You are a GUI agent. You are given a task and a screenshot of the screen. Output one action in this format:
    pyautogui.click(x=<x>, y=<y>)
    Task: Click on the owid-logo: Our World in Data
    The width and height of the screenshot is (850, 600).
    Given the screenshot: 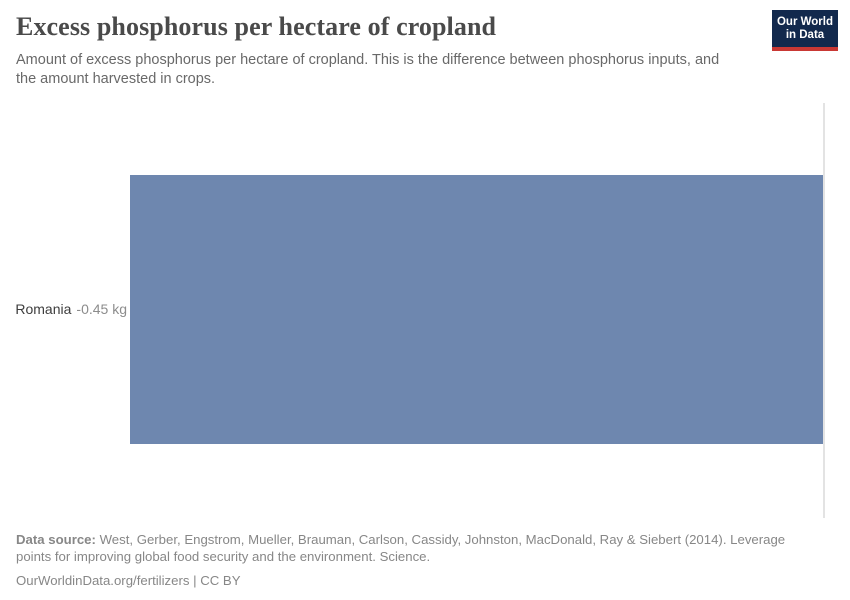 What is the action you would take?
    pyautogui.click(x=805, y=30)
    